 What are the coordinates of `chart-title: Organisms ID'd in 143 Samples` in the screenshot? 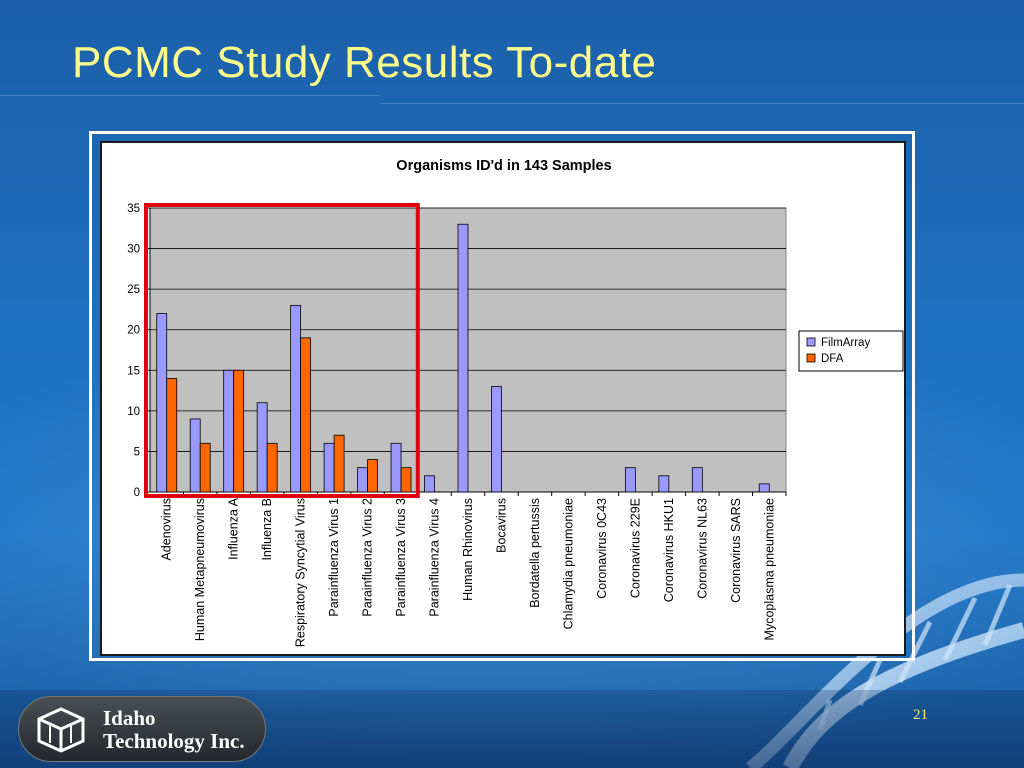 It's located at (503, 166).